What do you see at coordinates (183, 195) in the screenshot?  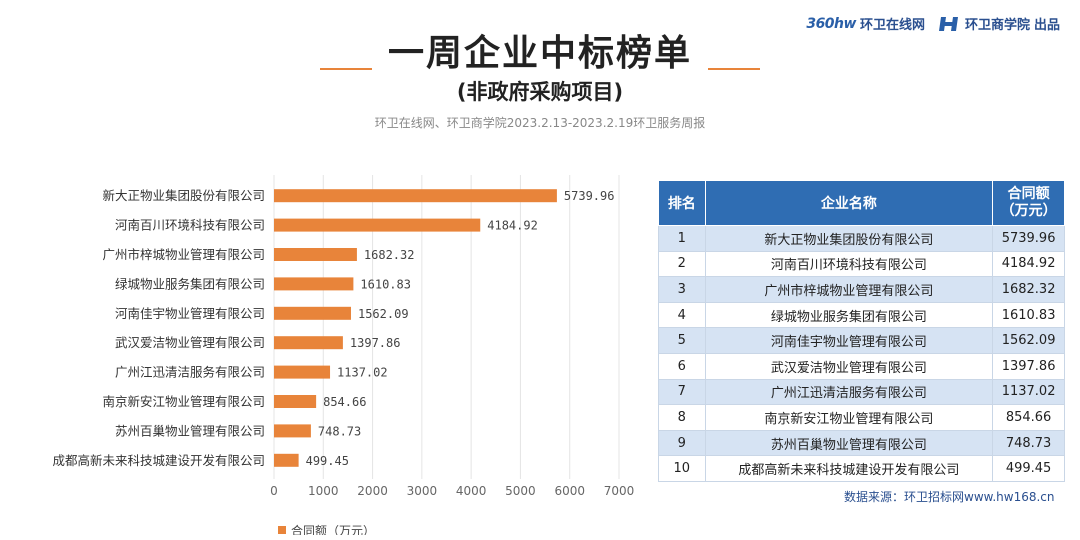 I see `category-label: 新大正物业集团股份有限公司` at bounding box center [183, 195].